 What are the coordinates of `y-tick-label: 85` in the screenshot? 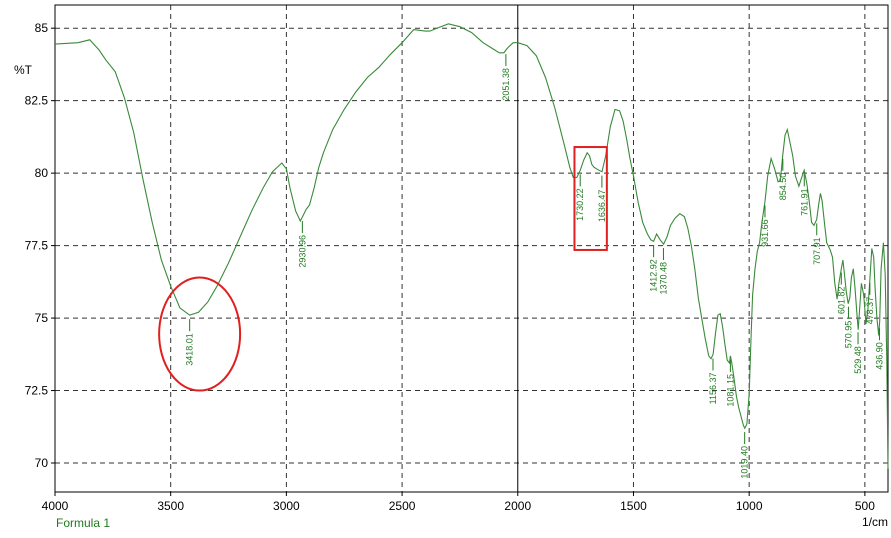 It's located at (42, 28).